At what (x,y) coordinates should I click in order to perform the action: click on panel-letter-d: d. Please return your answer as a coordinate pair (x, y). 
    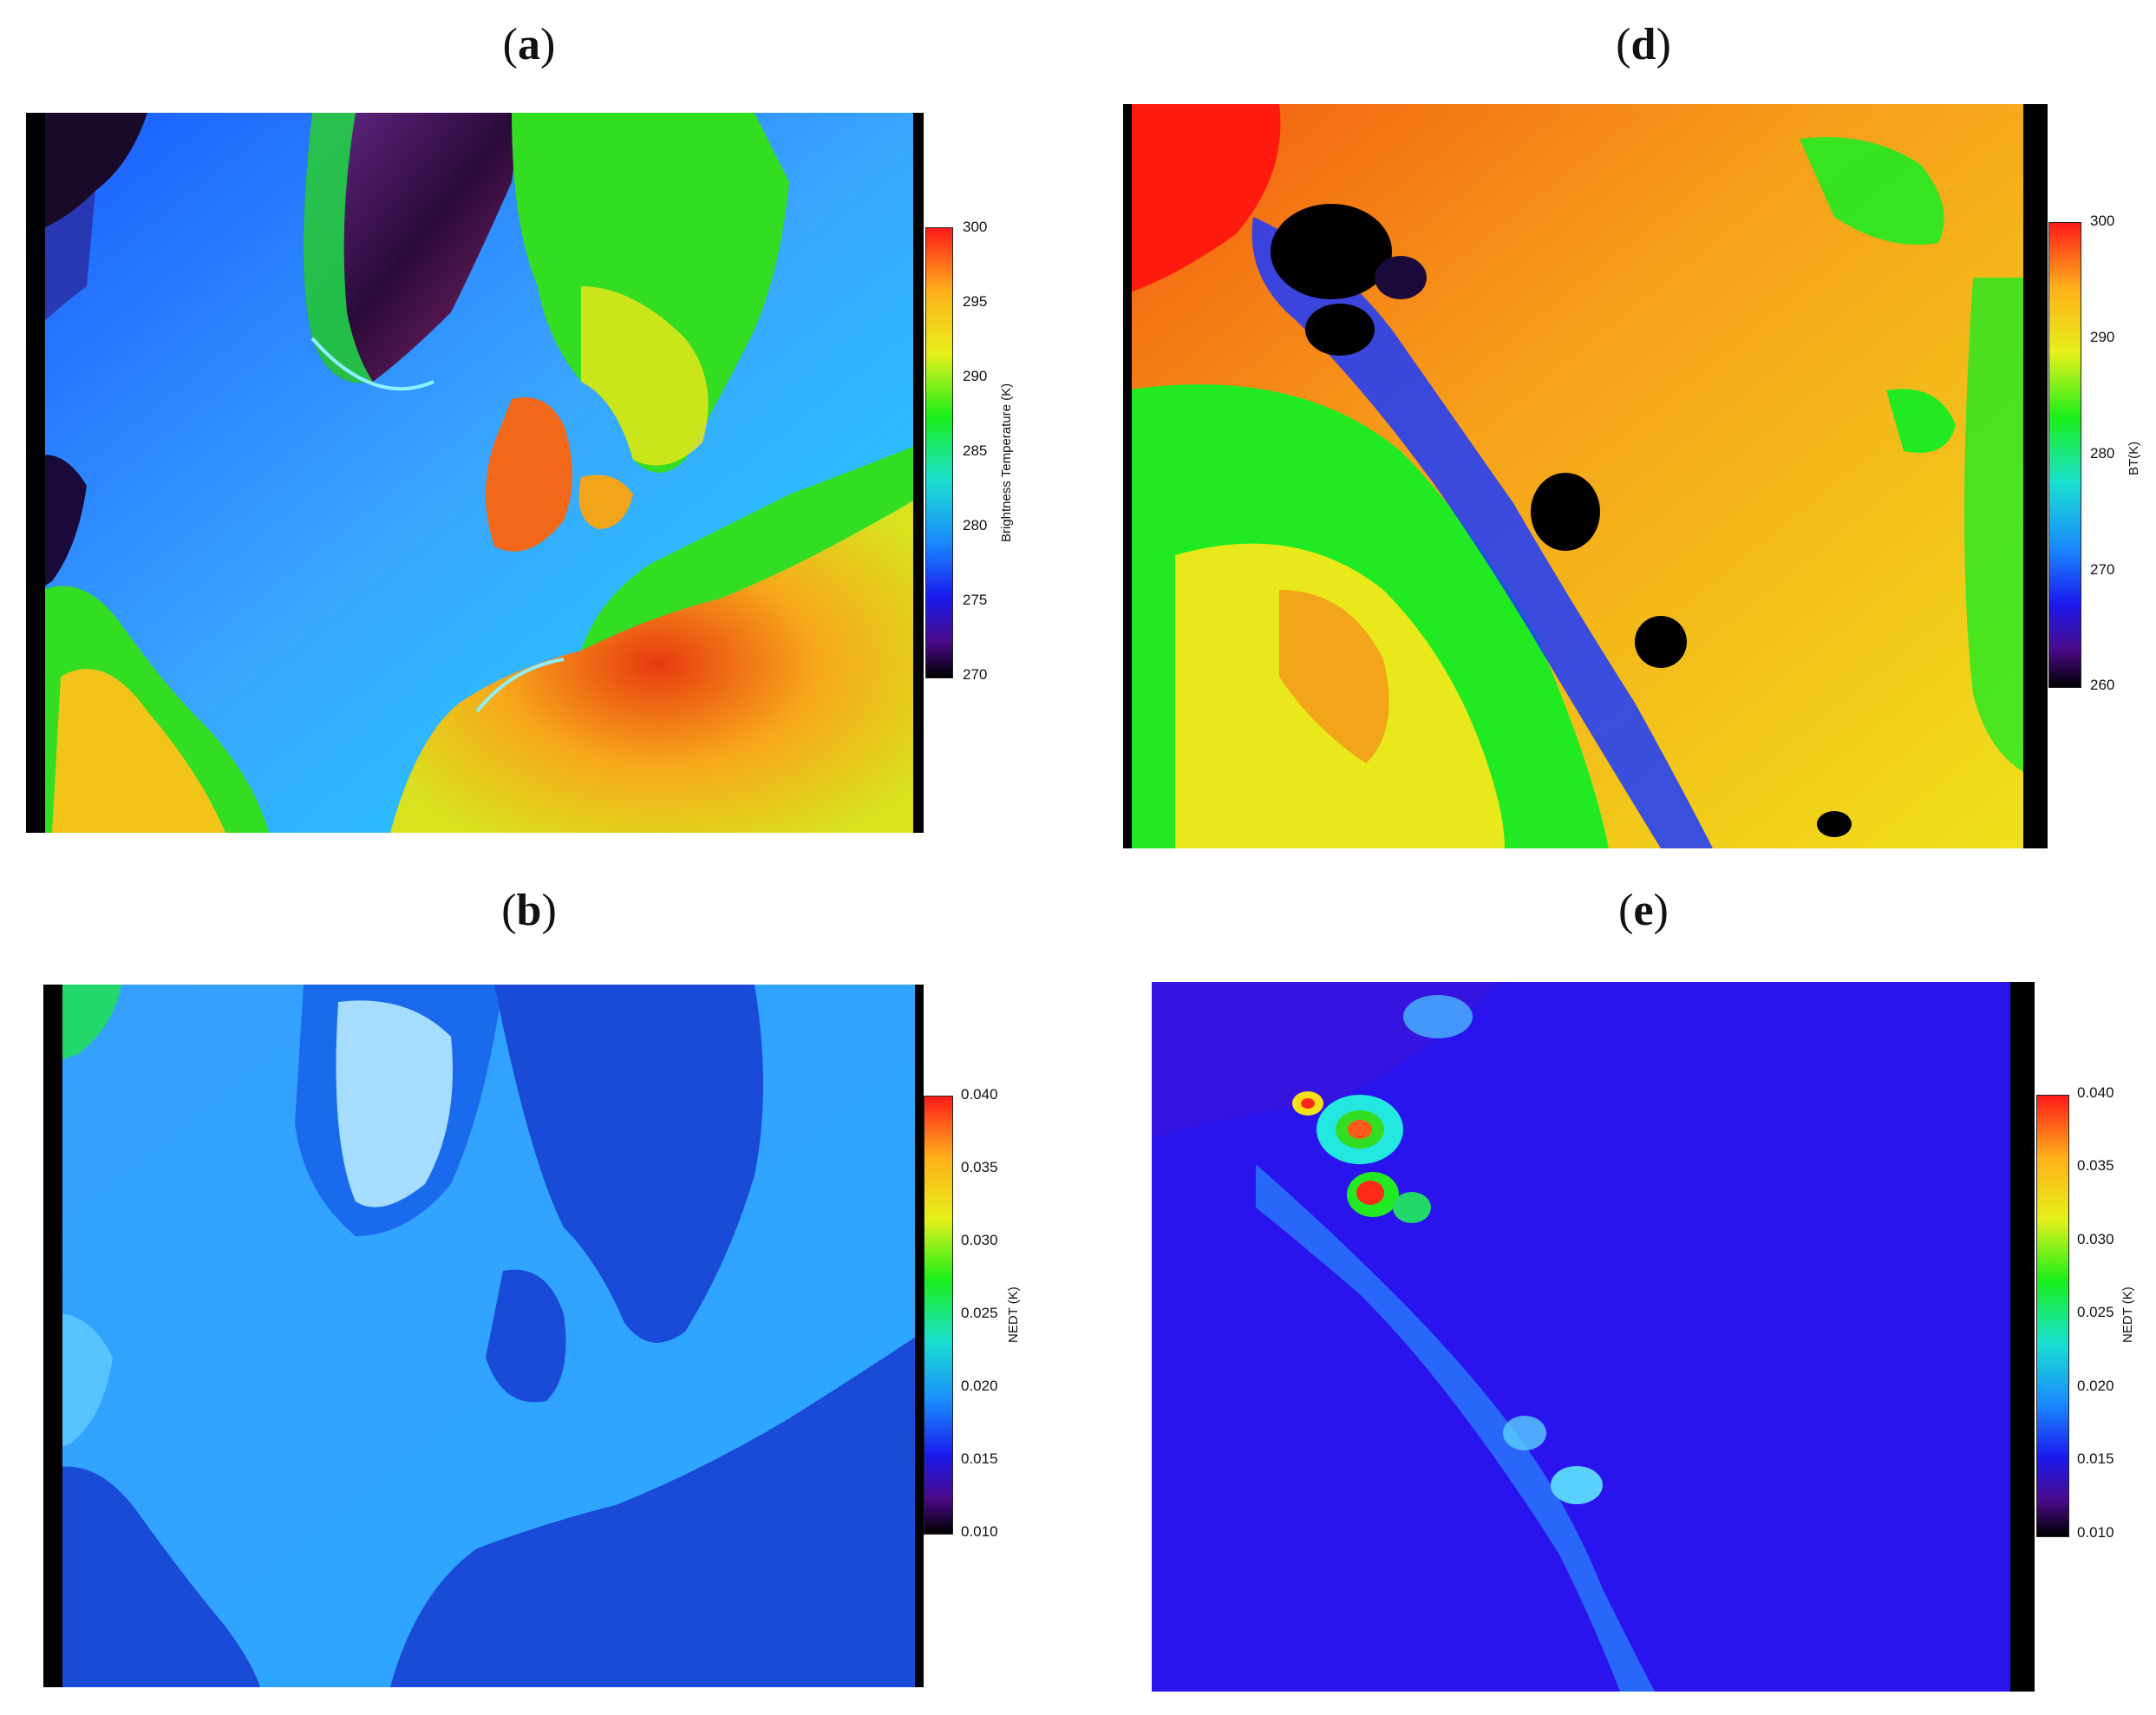
    Looking at the image, I should click on (1643, 44).